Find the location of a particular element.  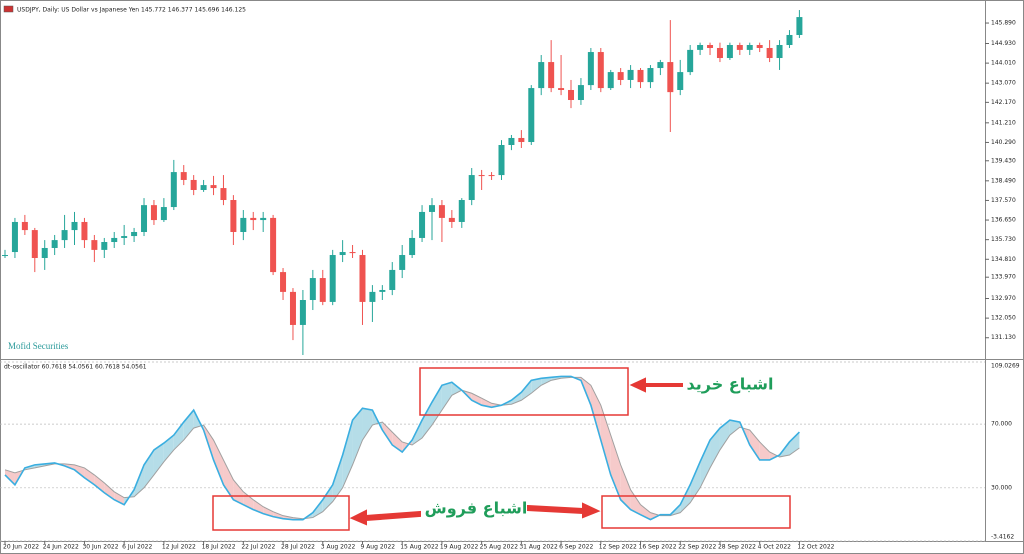

symbol-icon is located at coordinates (8, 9).